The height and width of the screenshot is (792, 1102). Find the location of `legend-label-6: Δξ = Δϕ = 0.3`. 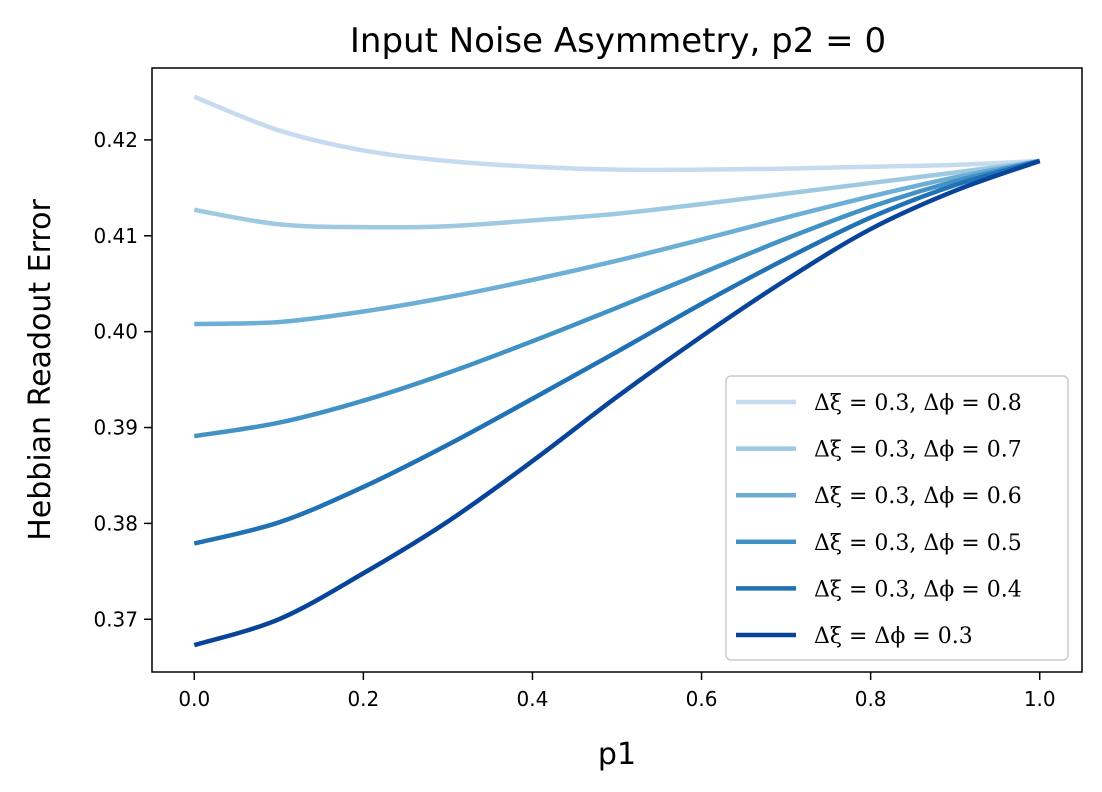

legend-label-6: Δξ = Δϕ = 0.3 is located at coordinates (893, 636).